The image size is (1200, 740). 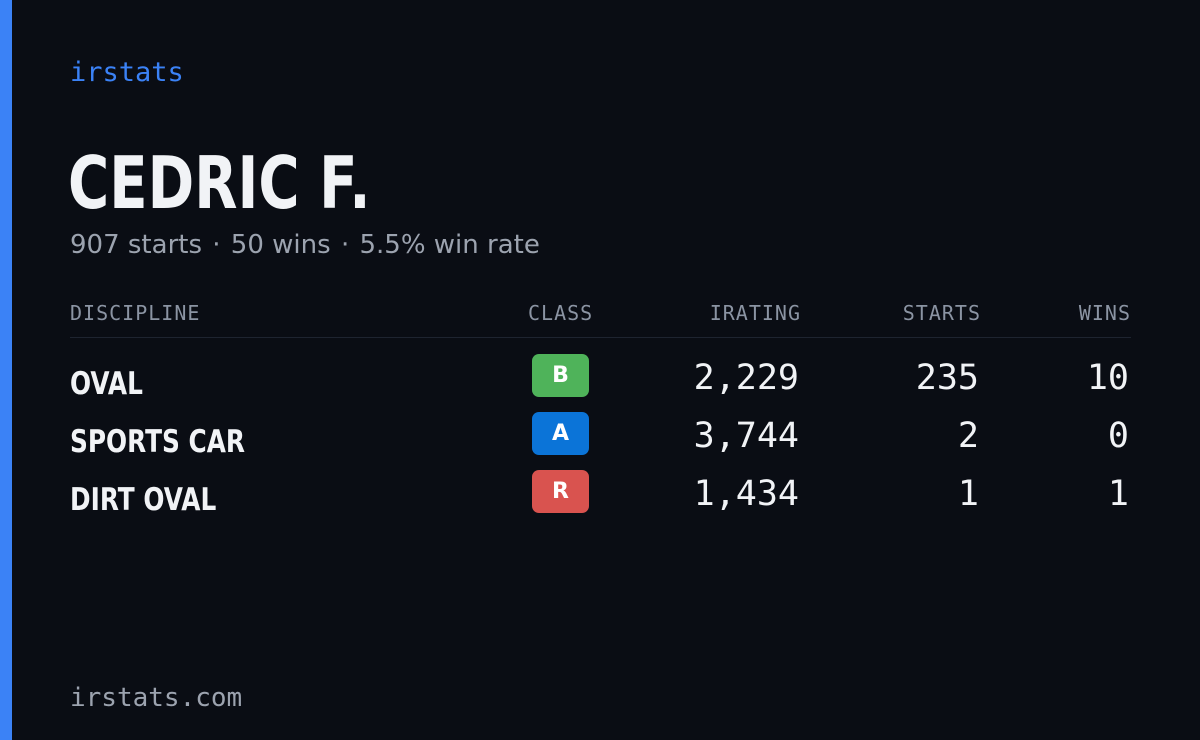 What do you see at coordinates (136, 245) in the screenshot?
I see `summary-starts: 907 starts` at bounding box center [136, 245].